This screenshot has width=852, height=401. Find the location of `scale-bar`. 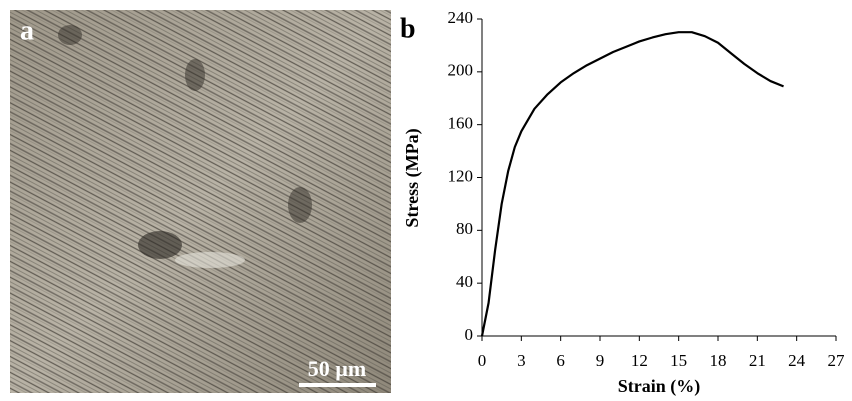

scale-bar is located at coordinates (337, 385).